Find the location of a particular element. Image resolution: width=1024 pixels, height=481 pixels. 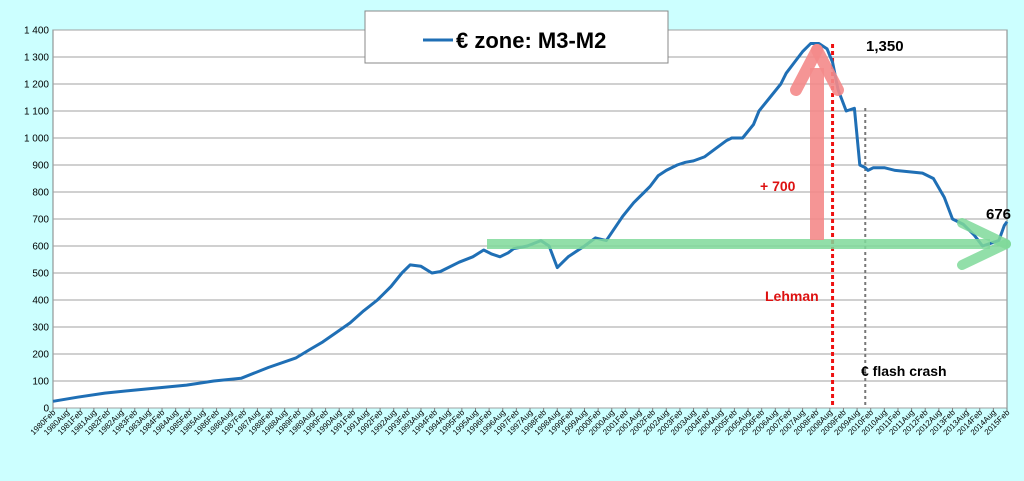

y-tick-label: 1 200 is located at coordinates (36, 85).